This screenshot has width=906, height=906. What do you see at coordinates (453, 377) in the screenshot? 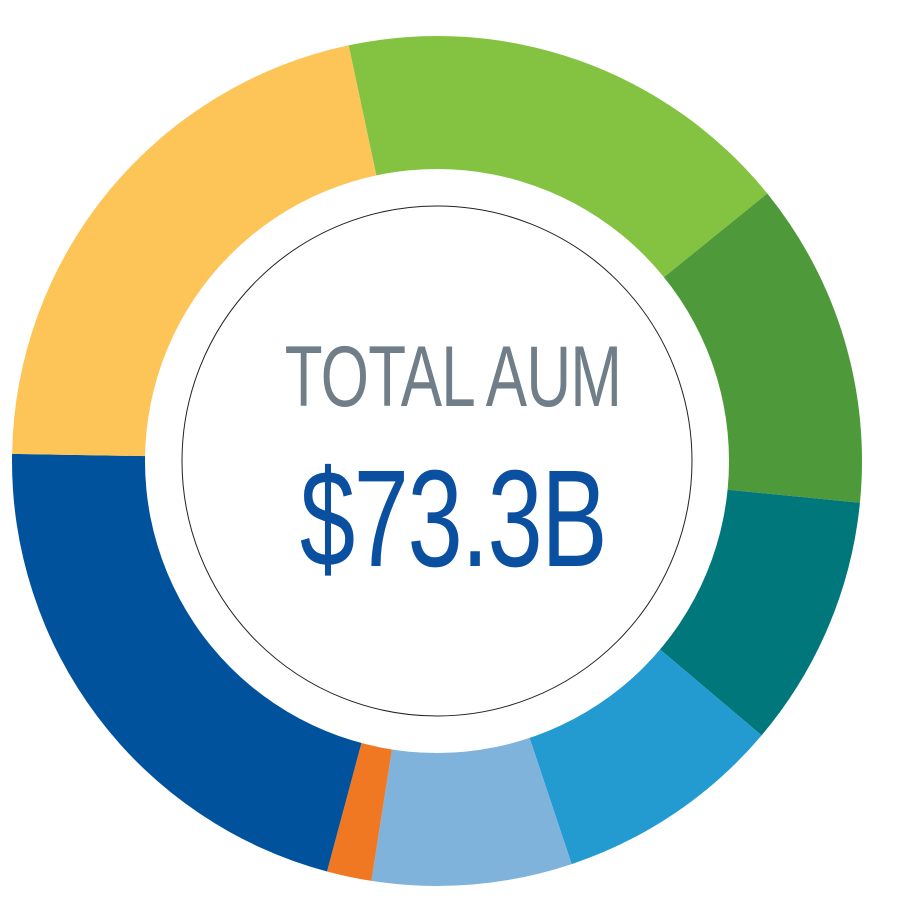
I see `total-aum-label: TOTAL AUM` at bounding box center [453, 377].